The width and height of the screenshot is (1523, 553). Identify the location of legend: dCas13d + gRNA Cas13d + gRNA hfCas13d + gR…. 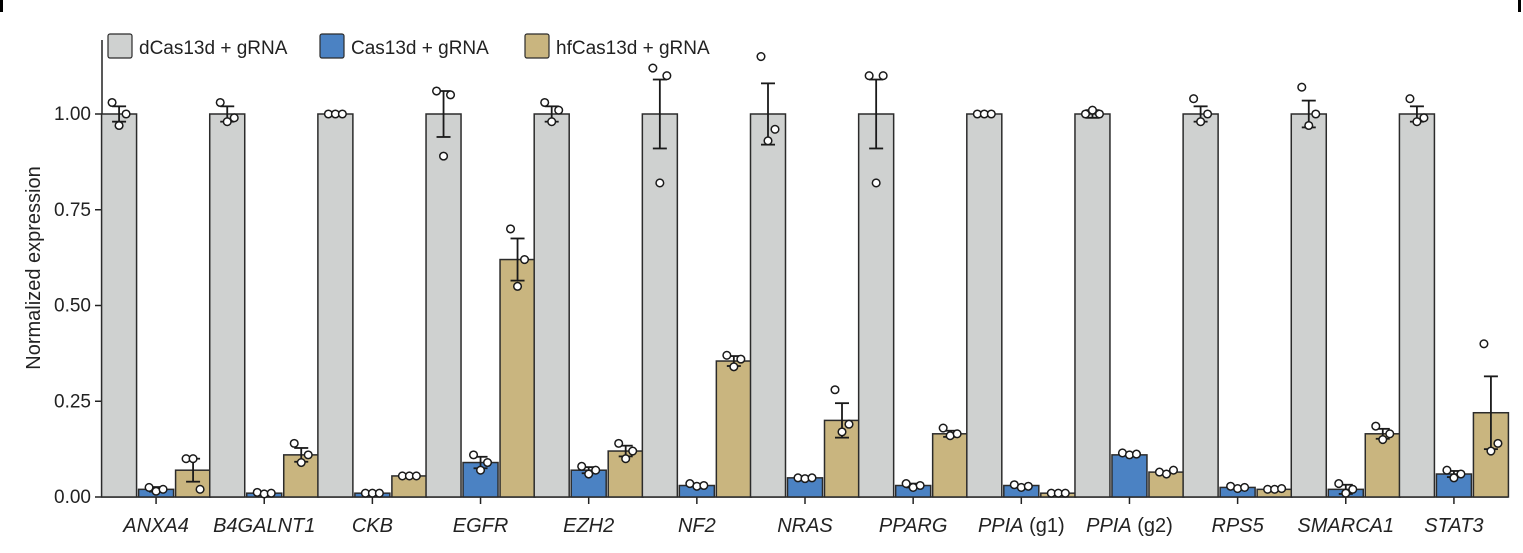
(408, 46).